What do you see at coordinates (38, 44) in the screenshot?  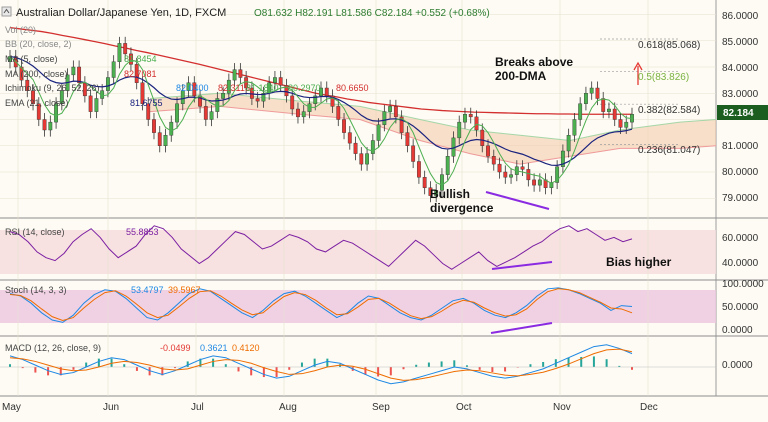 I see `bb-label: BB (20, close, 2)` at bounding box center [38, 44].